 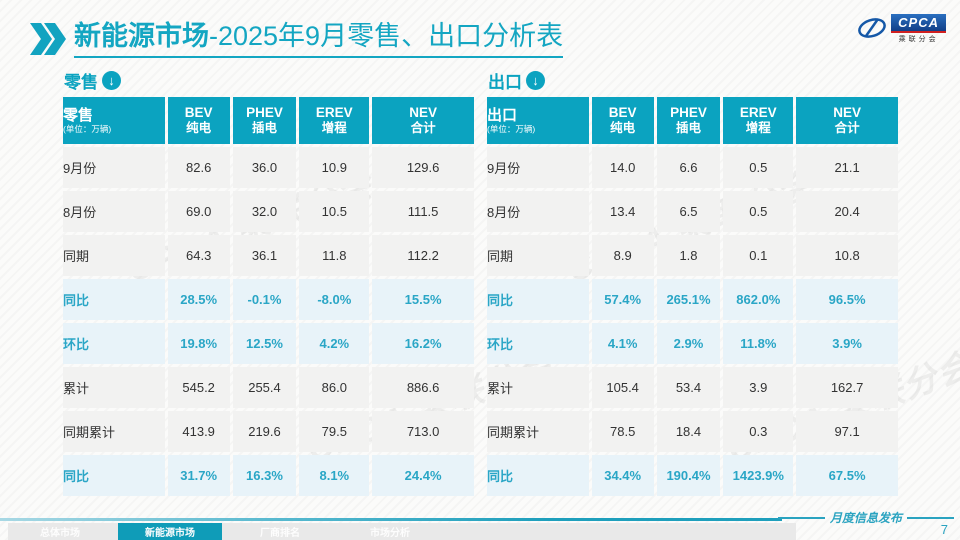 I want to click on cpca-logo-text: CPCA, so click(x=918, y=23).